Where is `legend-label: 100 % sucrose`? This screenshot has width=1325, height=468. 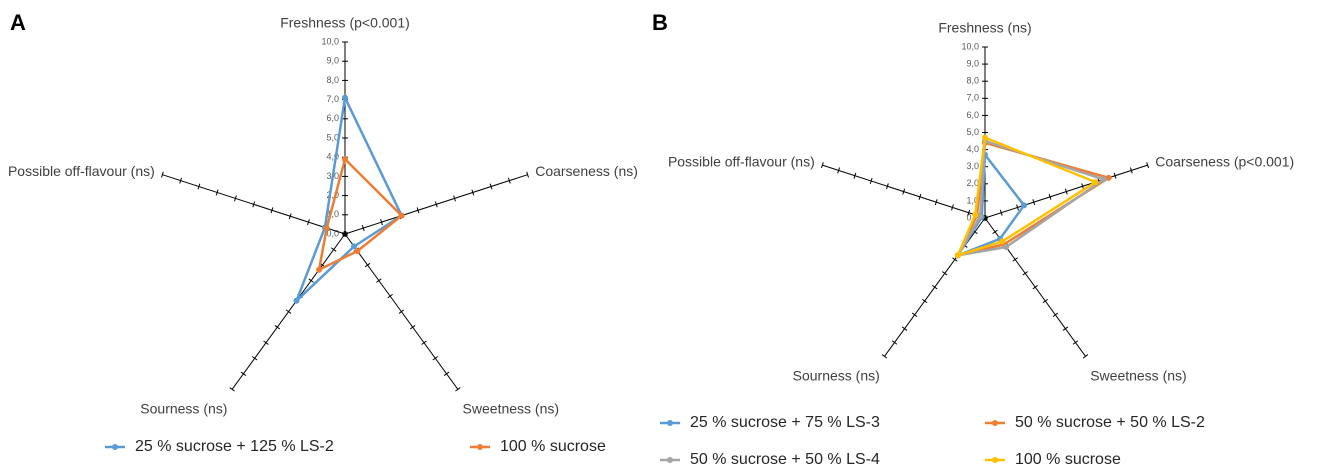
legend-label: 100 % sucrose is located at coordinates (1068, 459).